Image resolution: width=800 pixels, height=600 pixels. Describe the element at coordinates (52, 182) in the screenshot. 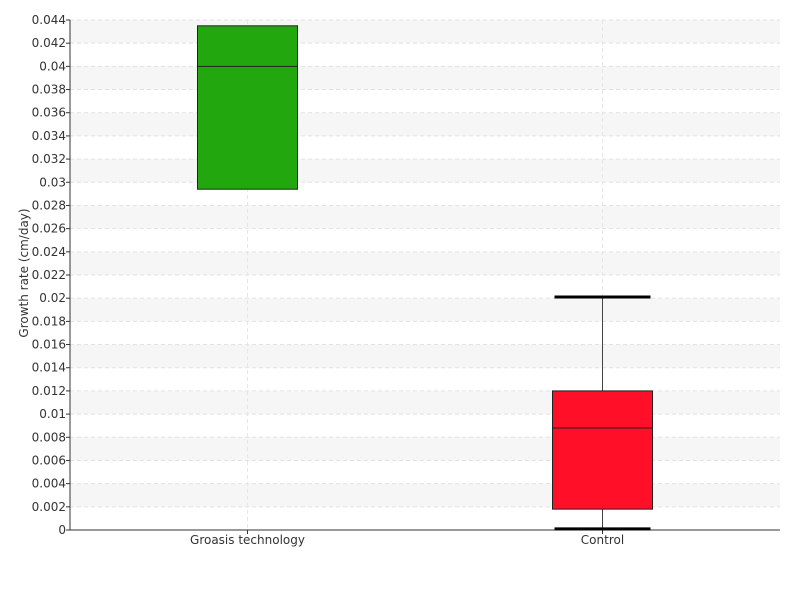

I see `y-tick-label: 0.03` at that location.